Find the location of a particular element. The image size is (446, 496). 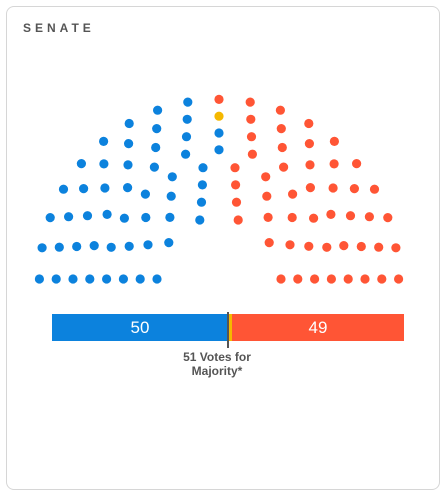

majority-note: 51 Votes for Majority* is located at coordinates (217, 364).